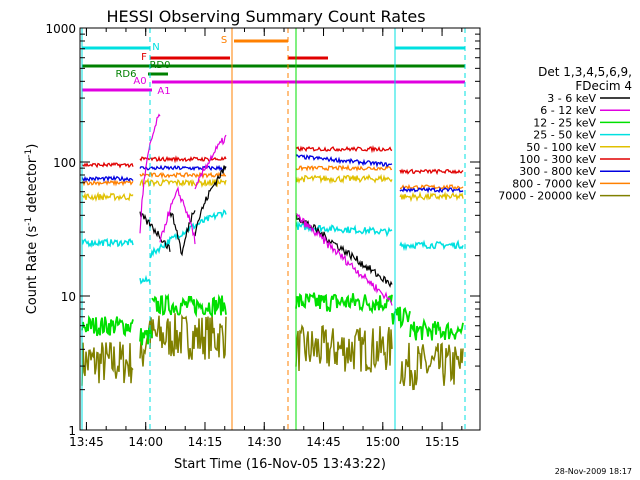 Image resolution: width=640 pixels, height=480 pixels. Describe the element at coordinates (159, 65) in the screenshot. I see `flag-label: RD0` at that location.